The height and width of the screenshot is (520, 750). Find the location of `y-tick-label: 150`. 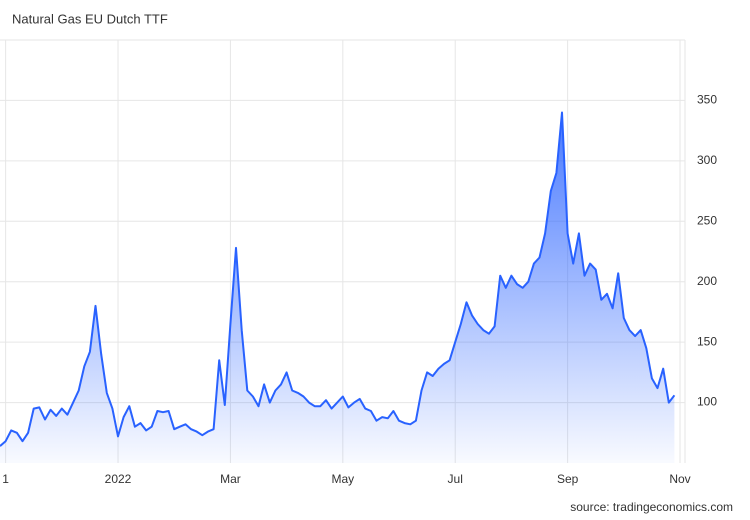

y-tick-label: 150 is located at coordinates (707, 341).